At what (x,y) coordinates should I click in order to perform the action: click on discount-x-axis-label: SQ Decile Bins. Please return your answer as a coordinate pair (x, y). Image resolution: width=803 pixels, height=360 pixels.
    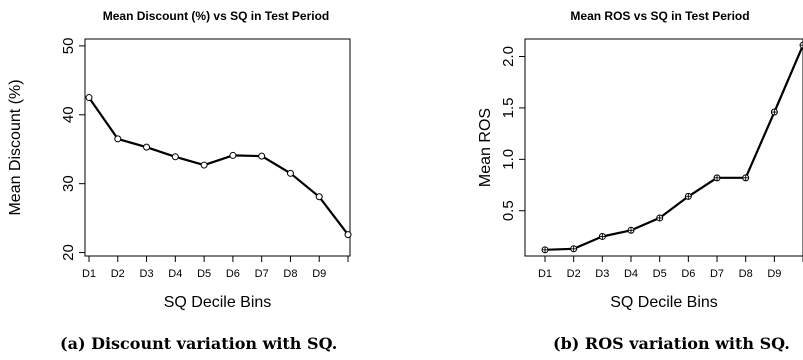
    Looking at the image, I should click on (218, 302).